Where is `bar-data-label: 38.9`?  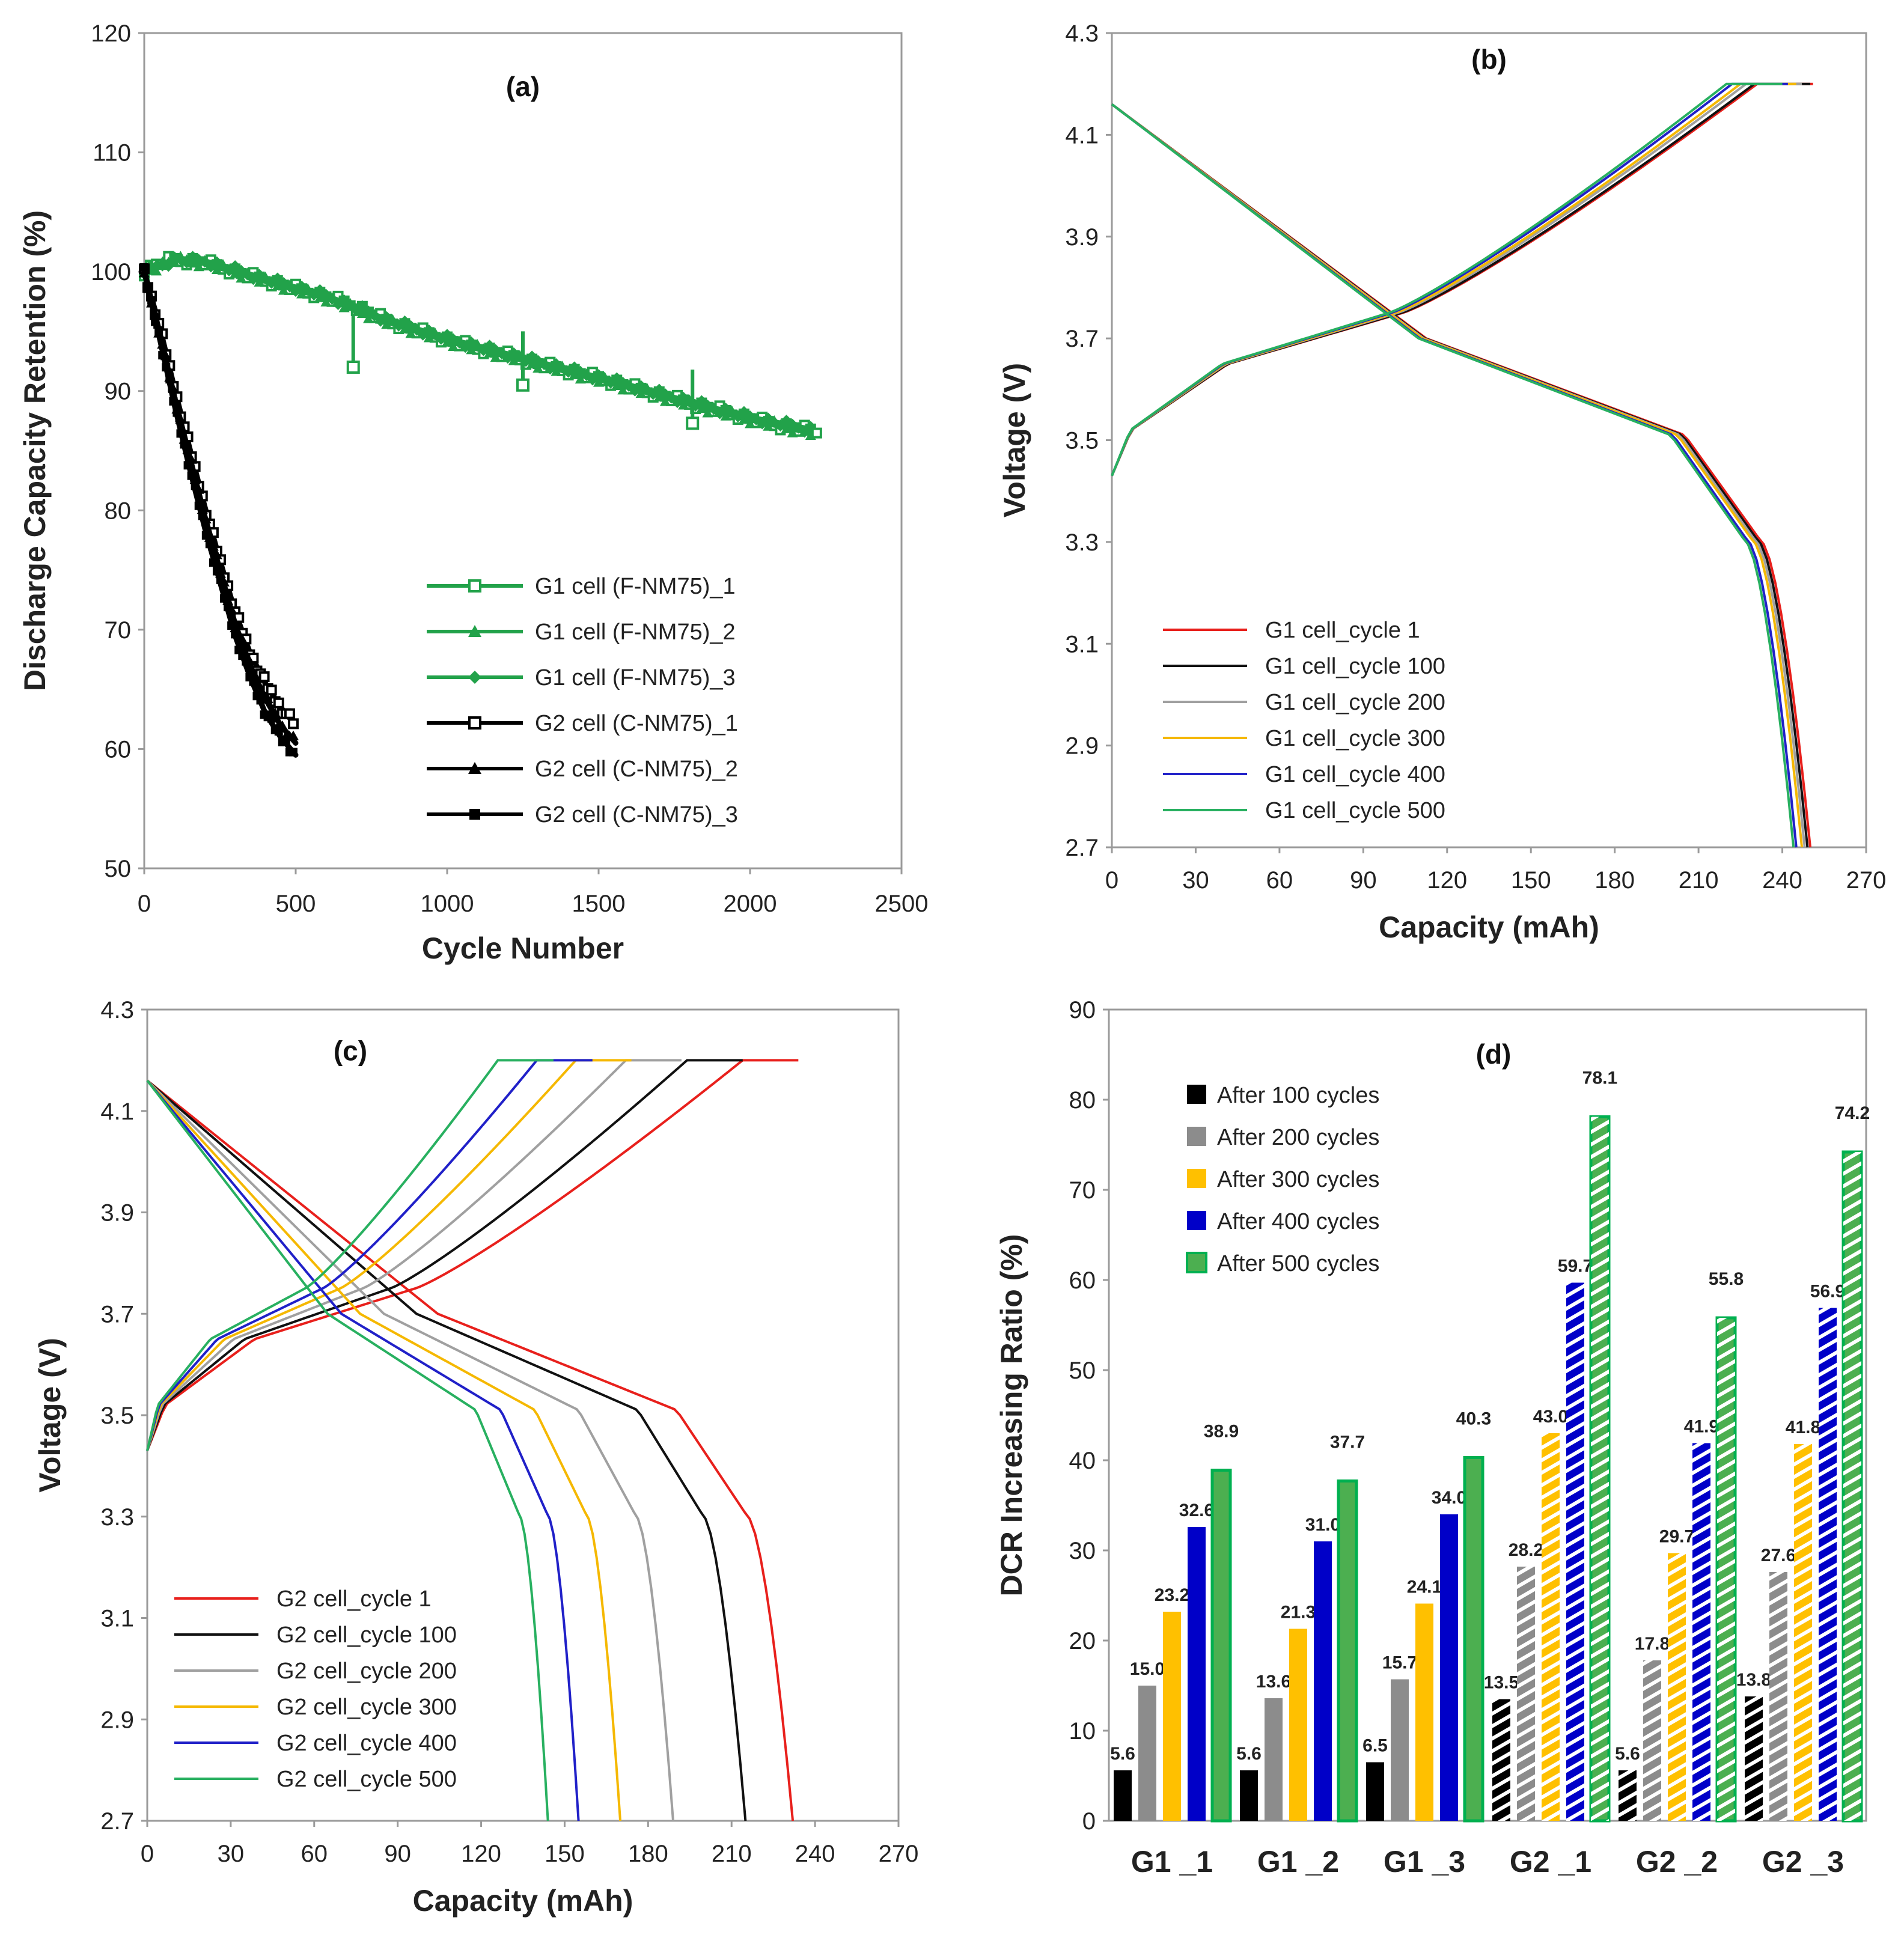
bar-data-label: 38.9 is located at coordinates (1221, 1432).